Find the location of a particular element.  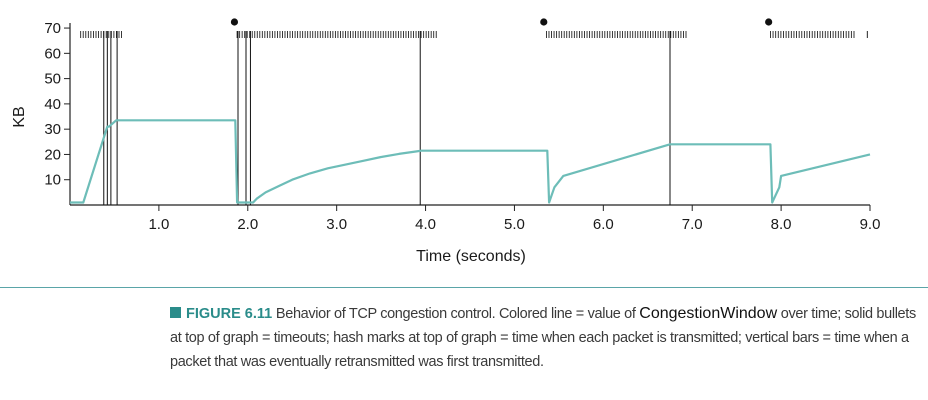

caption-code-term: CongestionWindow is located at coordinates (708, 313).